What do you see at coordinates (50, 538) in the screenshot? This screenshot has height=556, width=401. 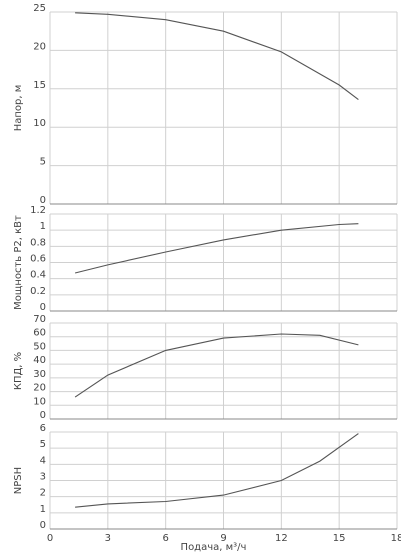 I see `x-tick-label: 0` at bounding box center [50, 538].